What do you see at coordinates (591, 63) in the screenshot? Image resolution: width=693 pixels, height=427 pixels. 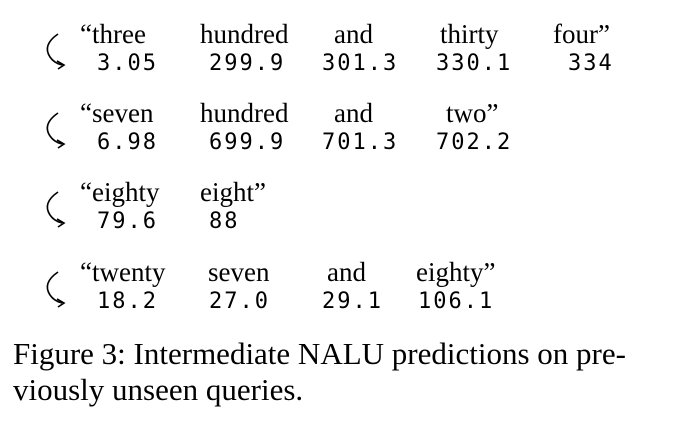 I see `prediction-value: 334` at bounding box center [591, 63].